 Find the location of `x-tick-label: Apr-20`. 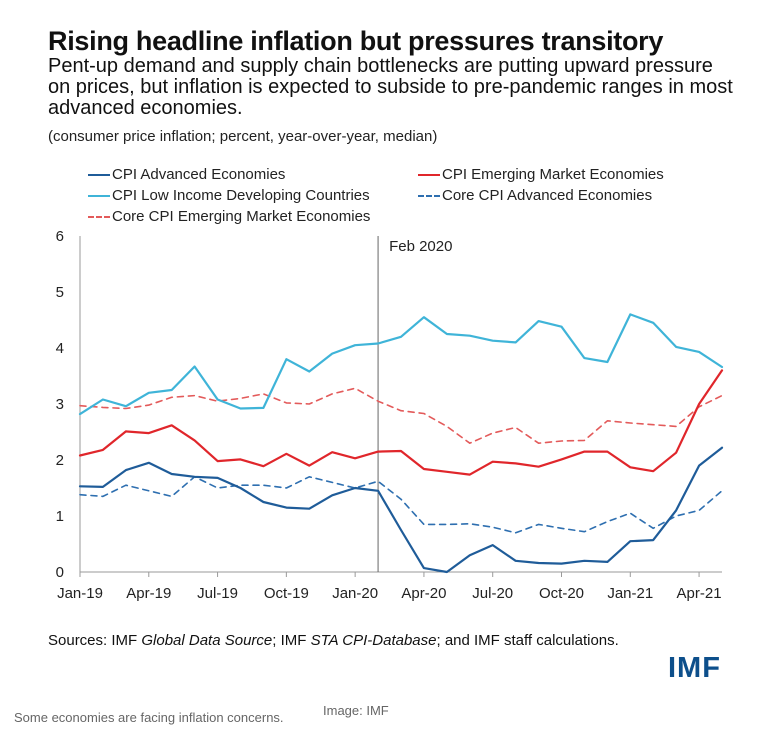

x-tick-label: Apr-20 is located at coordinates (423, 593).